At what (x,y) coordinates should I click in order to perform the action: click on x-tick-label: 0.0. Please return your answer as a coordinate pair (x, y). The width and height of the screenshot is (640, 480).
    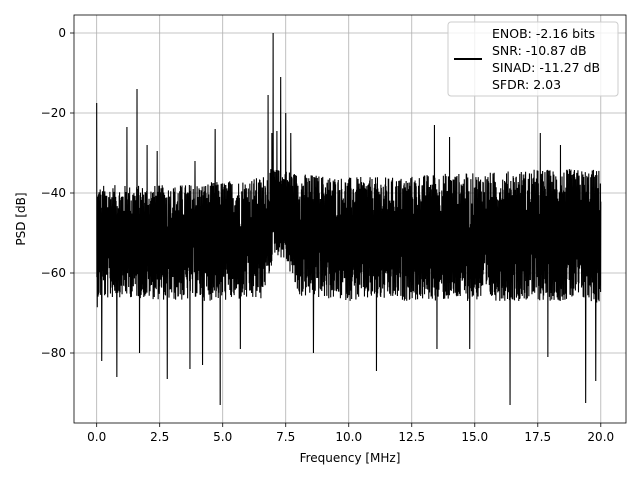
    Looking at the image, I should click on (96, 437).